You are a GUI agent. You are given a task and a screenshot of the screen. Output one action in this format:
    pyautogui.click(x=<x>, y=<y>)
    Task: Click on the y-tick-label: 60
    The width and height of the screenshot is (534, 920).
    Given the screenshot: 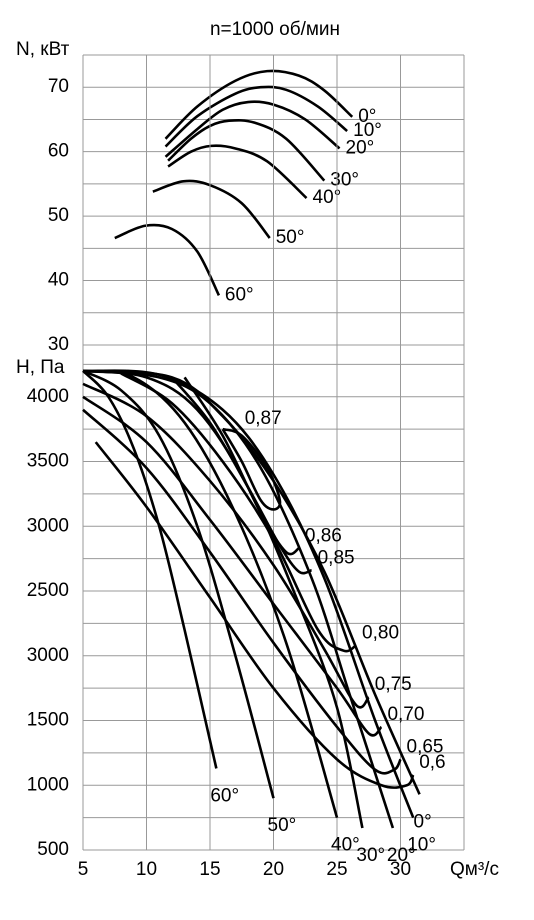 What is the action you would take?
    pyautogui.click(x=58, y=151)
    